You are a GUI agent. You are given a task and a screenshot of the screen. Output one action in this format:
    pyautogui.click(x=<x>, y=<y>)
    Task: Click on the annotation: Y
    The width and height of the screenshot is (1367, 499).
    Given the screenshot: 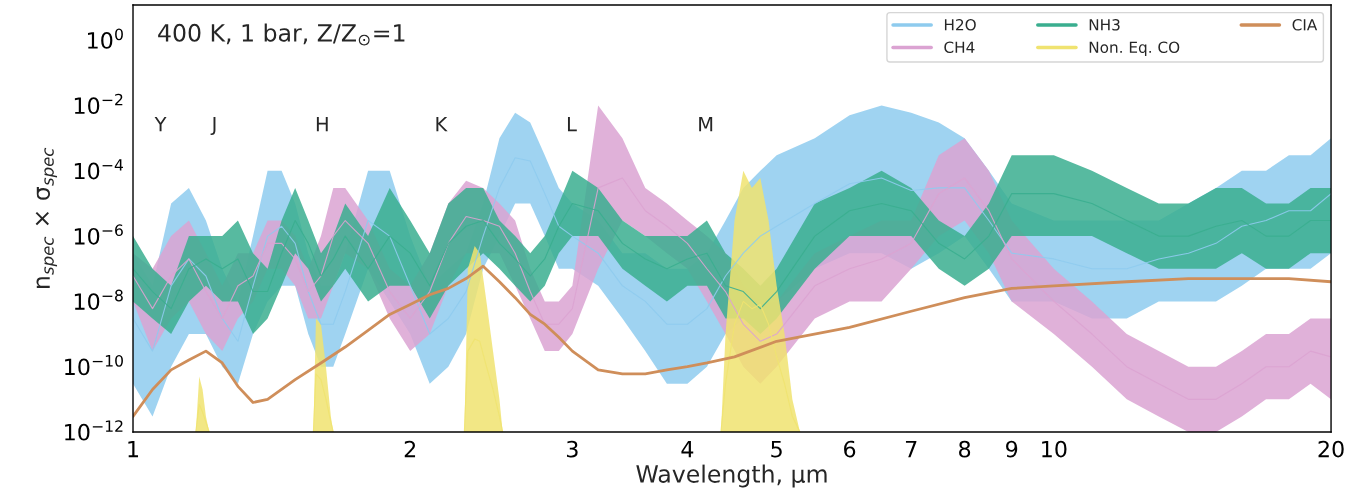 What is the action you would take?
    pyautogui.click(x=160, y=124)
    